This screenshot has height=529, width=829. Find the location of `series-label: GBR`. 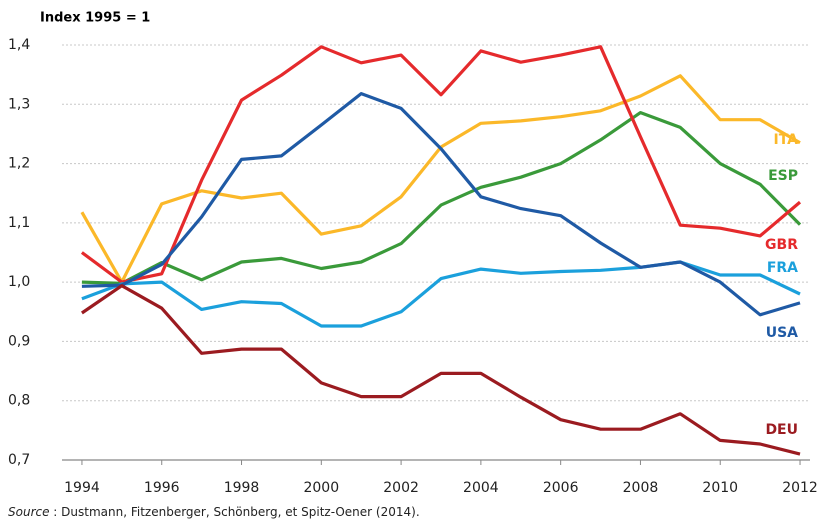

series-label: GBR is located at coordinates (781, 245).